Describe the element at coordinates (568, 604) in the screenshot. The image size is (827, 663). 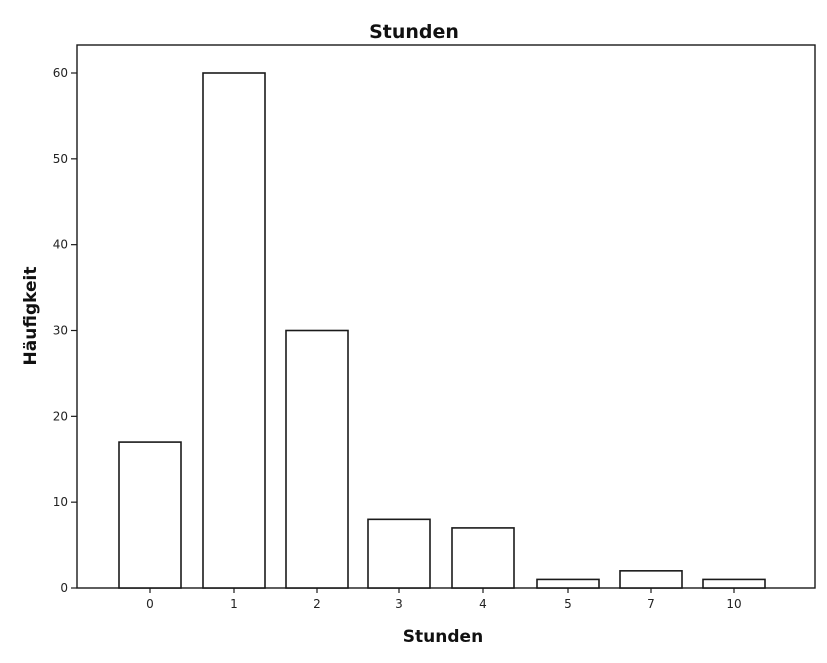
I see `x-tick-label: 5` at that location.